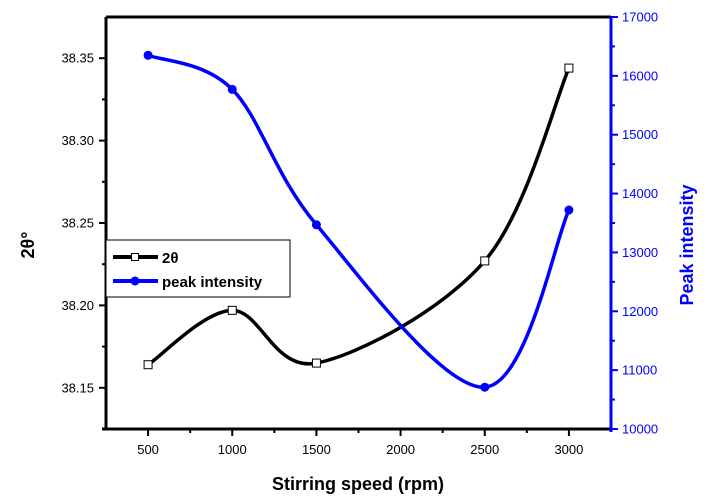 The width and height of the screenshot is (714, 504). I want to click on x-tick-label: 2500, so click(484, 449).